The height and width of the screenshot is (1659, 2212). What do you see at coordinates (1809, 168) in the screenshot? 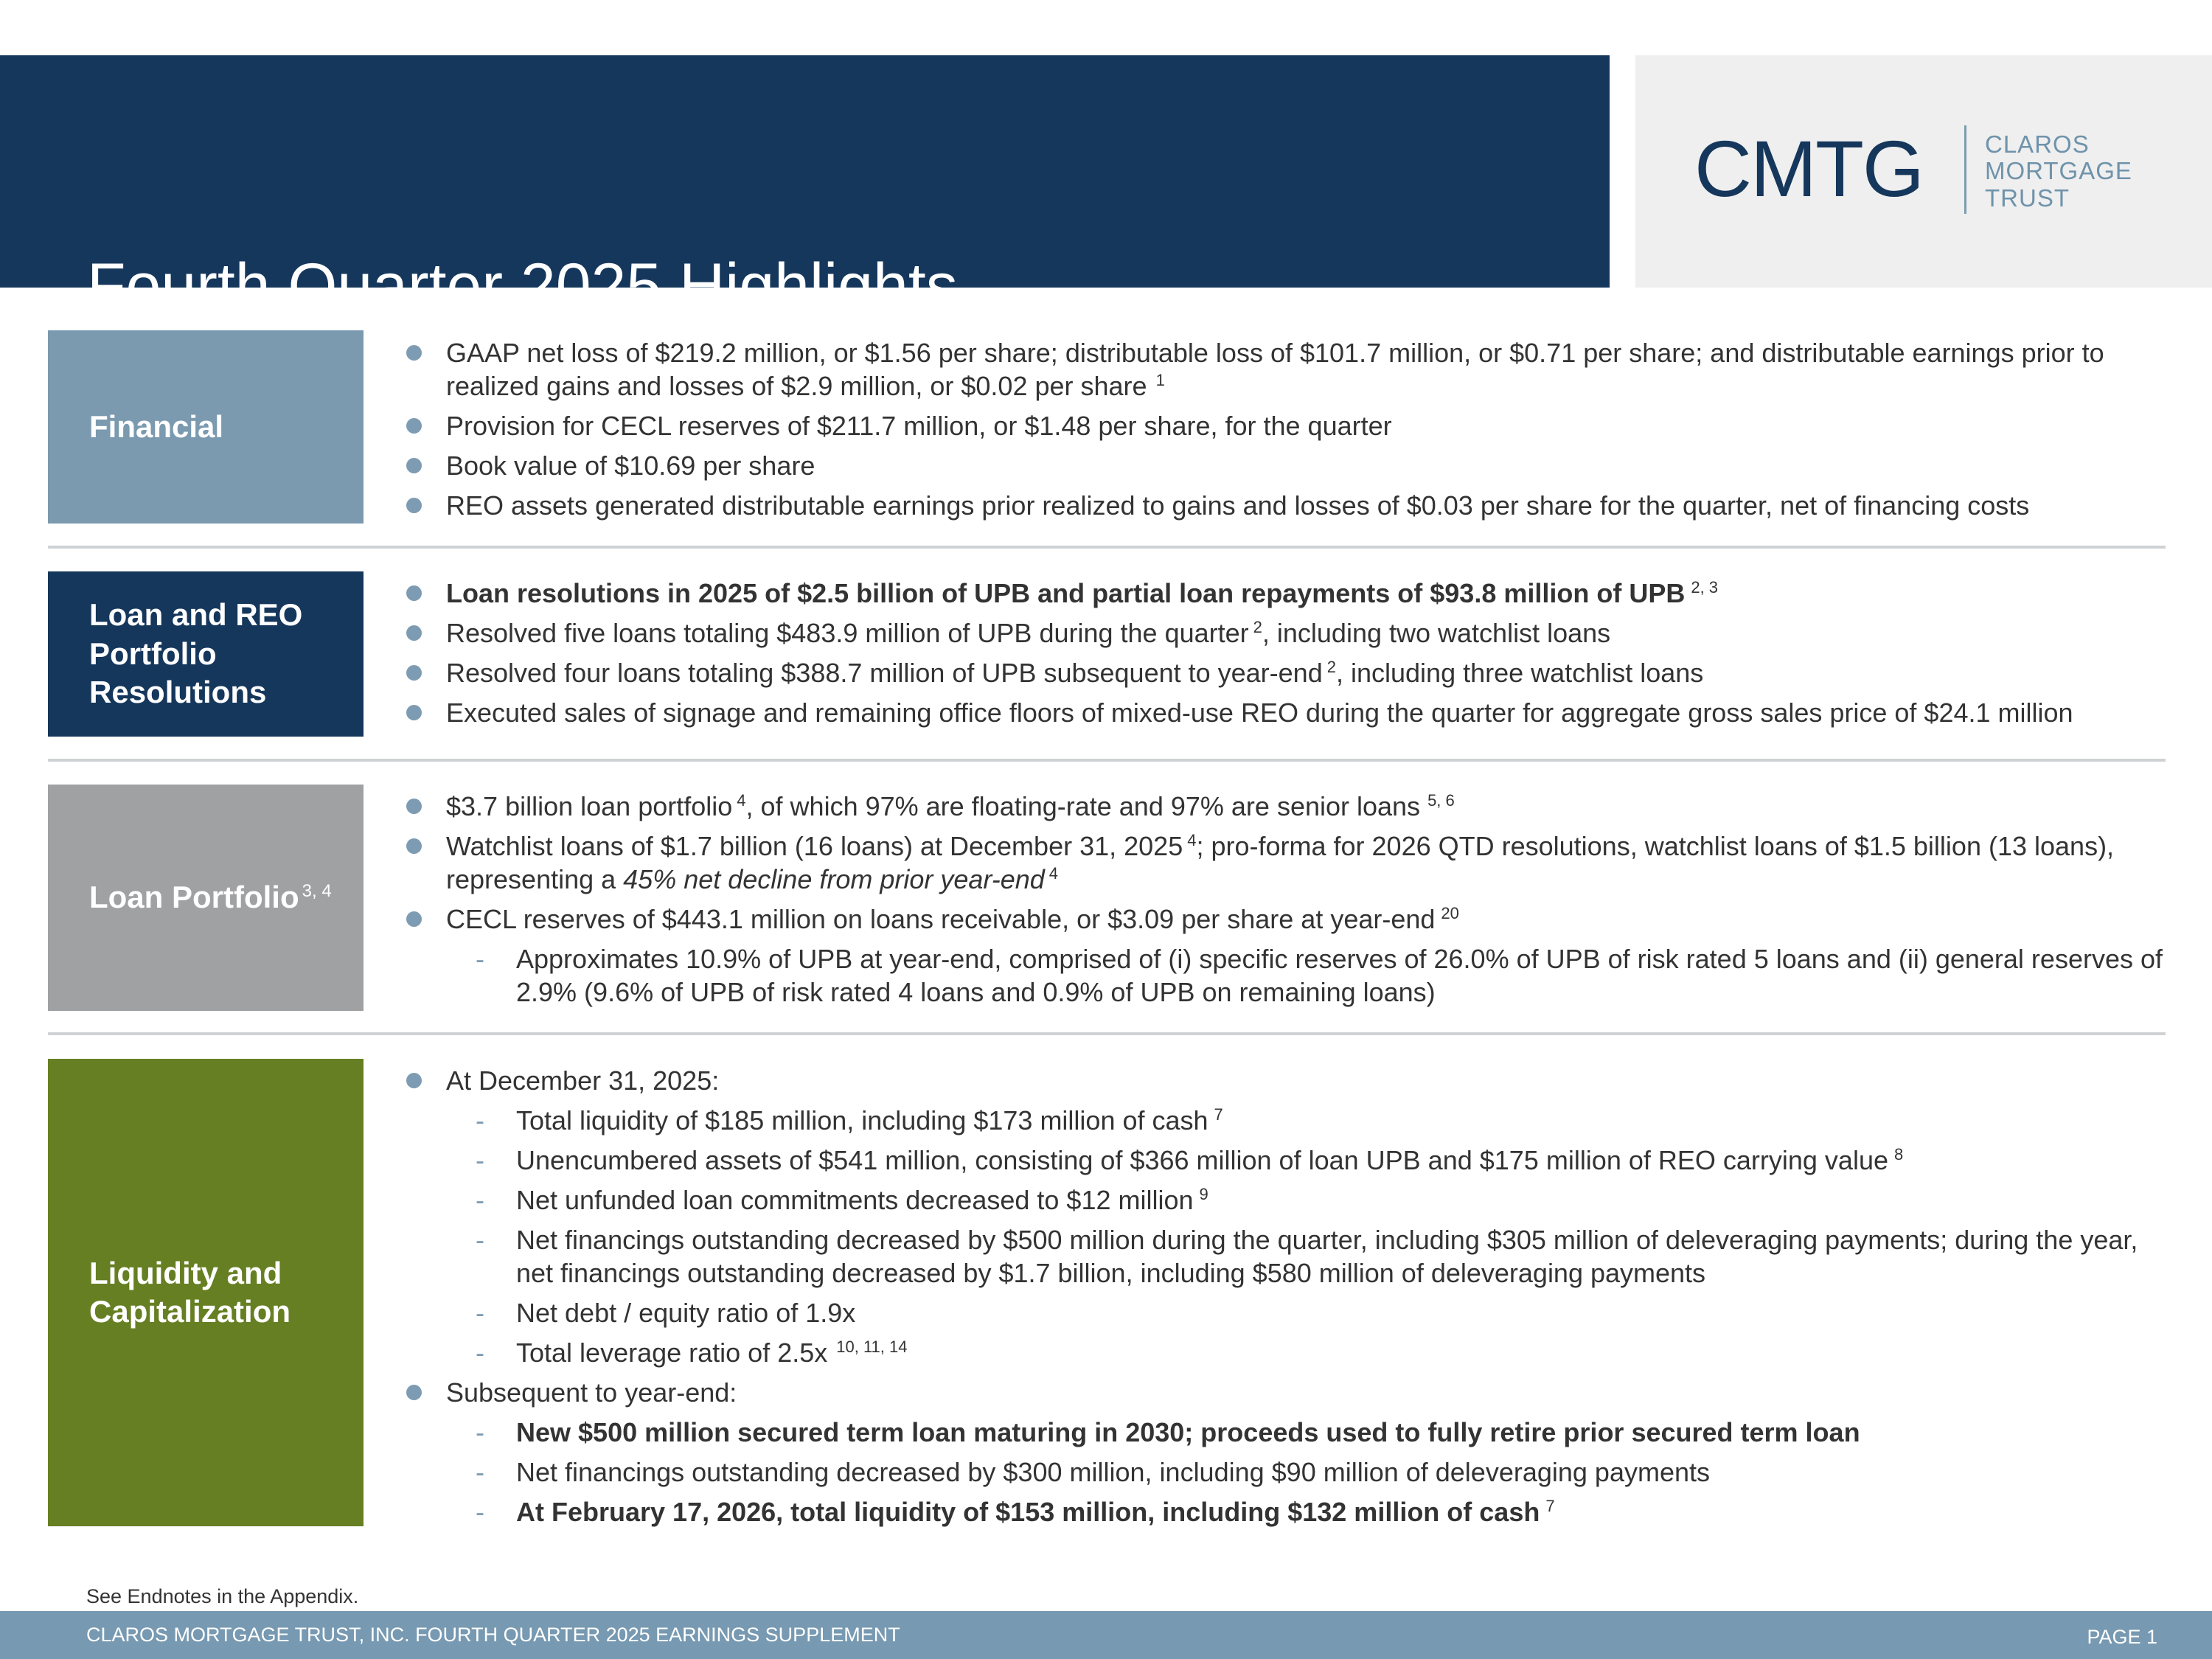
I see `logo-mark: CMTG` at bounding box center [1809, 168].